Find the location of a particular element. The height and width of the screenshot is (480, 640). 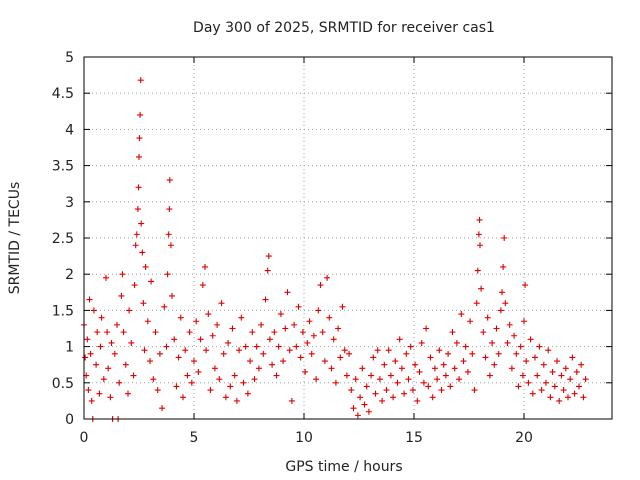

y-tick-label: 0.5 is located at coordinates (63, 384).